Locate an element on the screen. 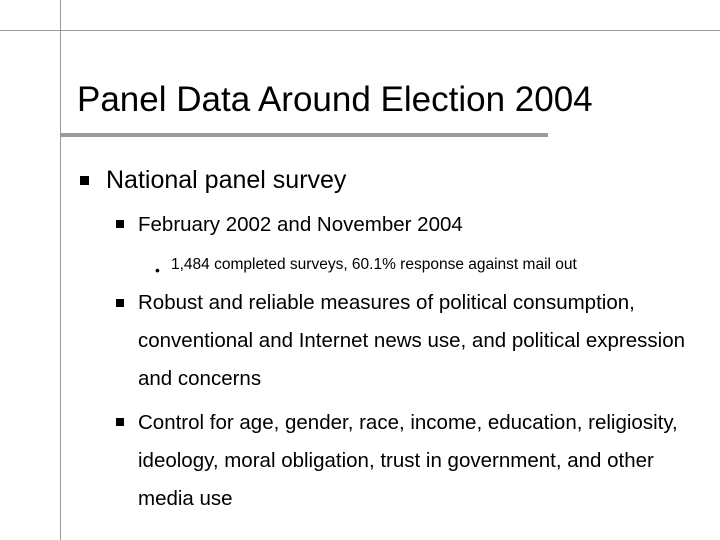 This screenshot has height=540, width=720. bullet-survey-dates: February 2002 and November 2004 is located at coordinates (300, 224).